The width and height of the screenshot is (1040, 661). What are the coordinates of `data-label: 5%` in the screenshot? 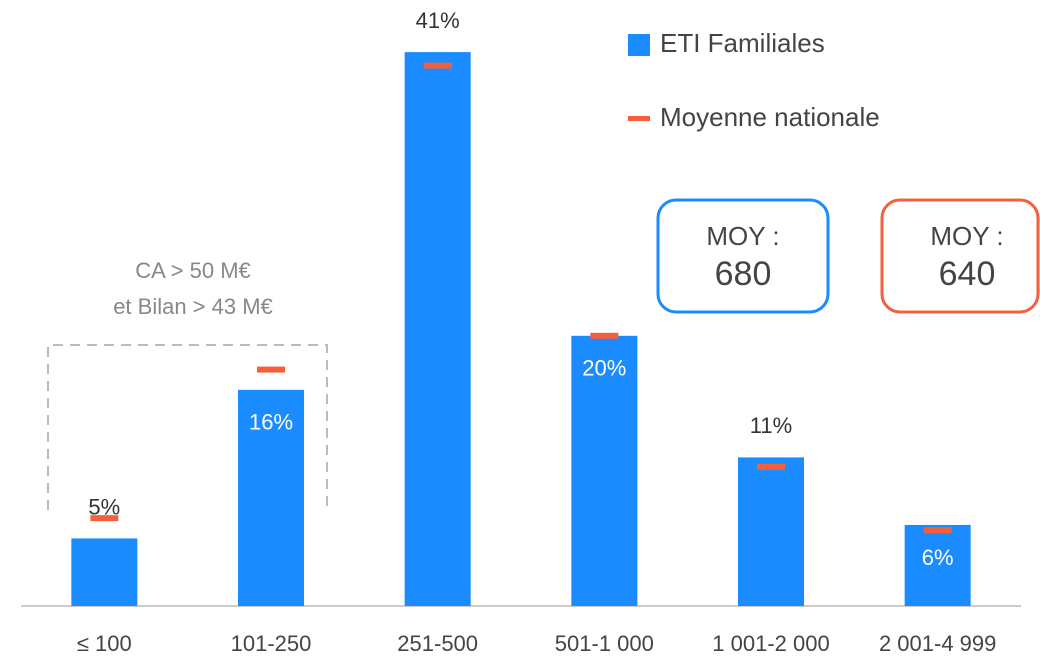 It's located at (104, 506).